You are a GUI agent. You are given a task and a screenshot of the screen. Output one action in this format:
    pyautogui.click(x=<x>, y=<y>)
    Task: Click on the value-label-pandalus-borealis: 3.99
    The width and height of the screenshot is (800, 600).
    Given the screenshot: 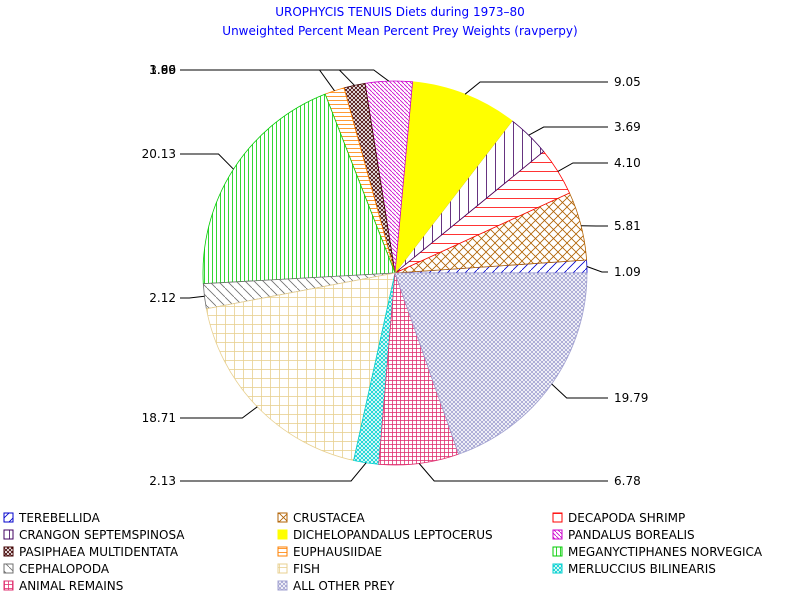 What is the action you would take?
    pyautogui.click(x=162, y=70)
    